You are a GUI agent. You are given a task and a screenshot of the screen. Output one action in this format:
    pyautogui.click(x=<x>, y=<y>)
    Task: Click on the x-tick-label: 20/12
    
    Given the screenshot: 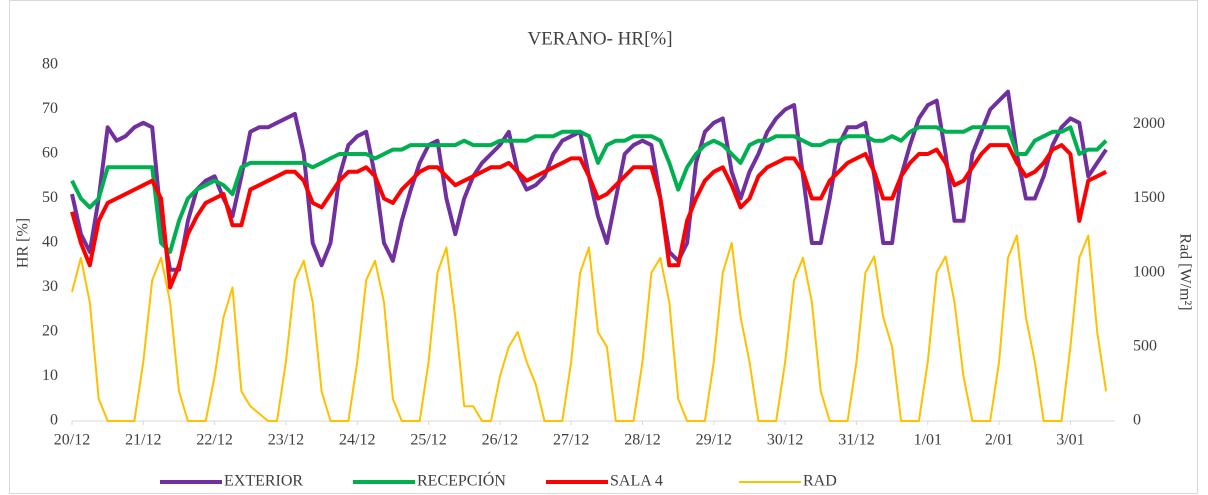 What is the action you would take?
    pyautogui.click(x=72, y=440)
    